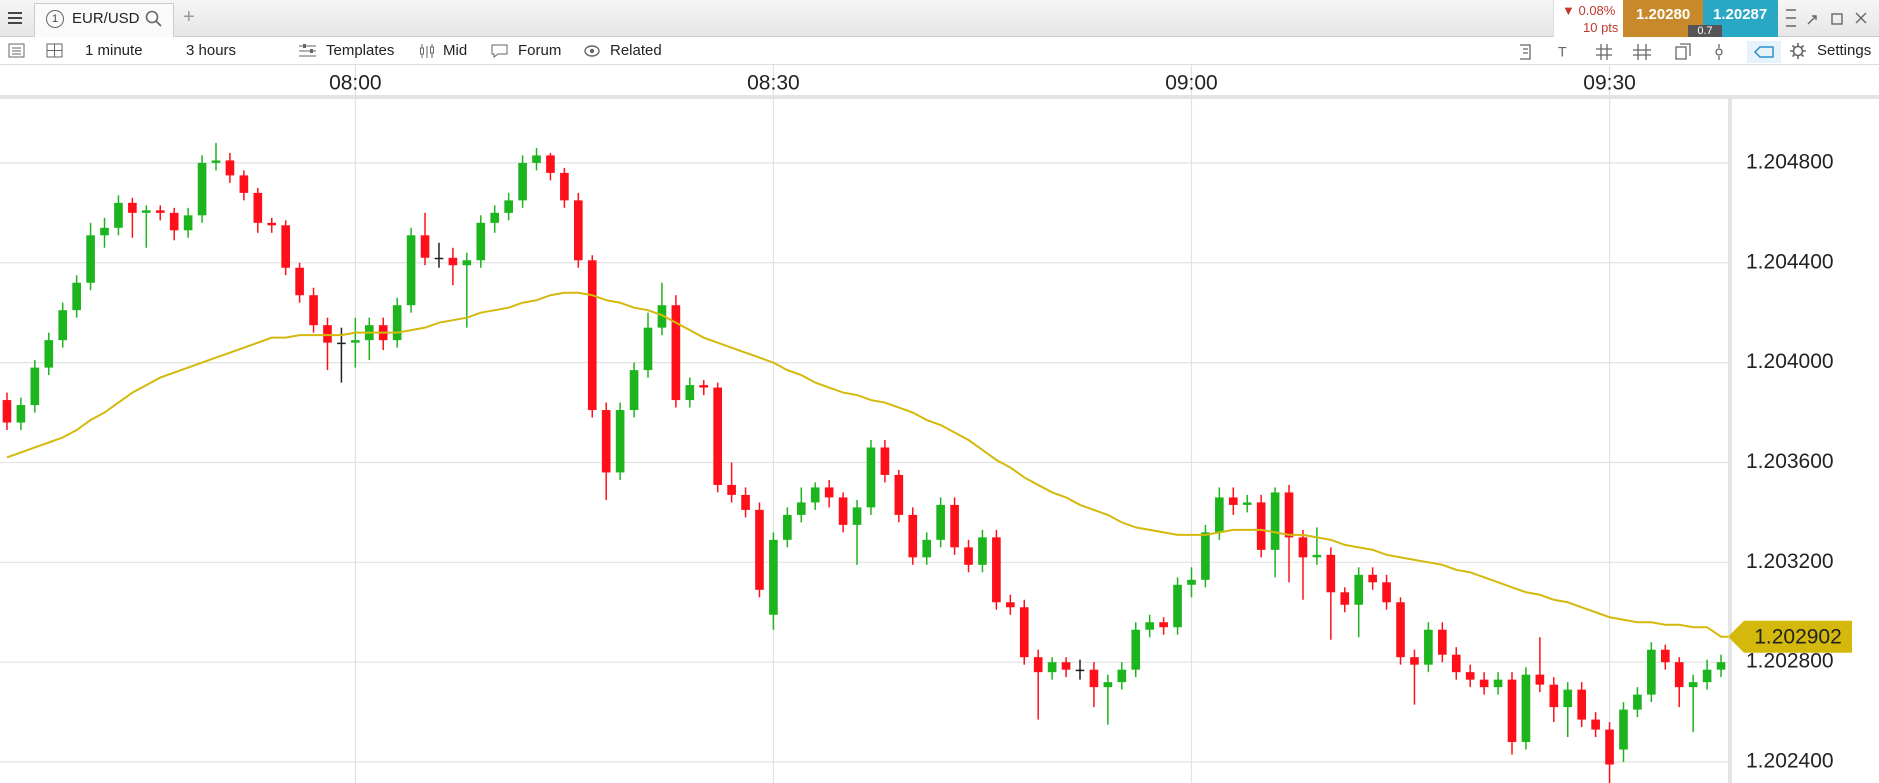 Image resolution: width=1879 pixels, height=783 pixels. What do you see at coordinates (1790, 461) in the screenshot?
I see `y-tick-label: 1.203600` at bounding box center [1790, 461].